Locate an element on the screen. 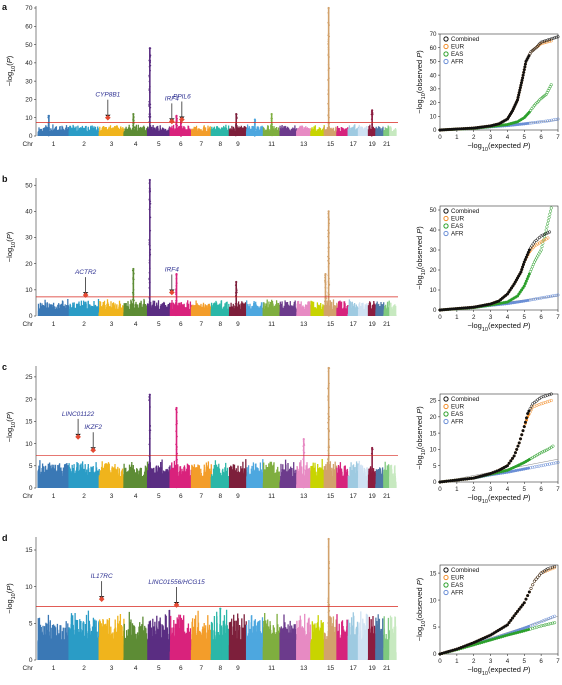 This screenshot has width=562, height=685. chr-tick-label: 4 is located at coordinates (136, 496).